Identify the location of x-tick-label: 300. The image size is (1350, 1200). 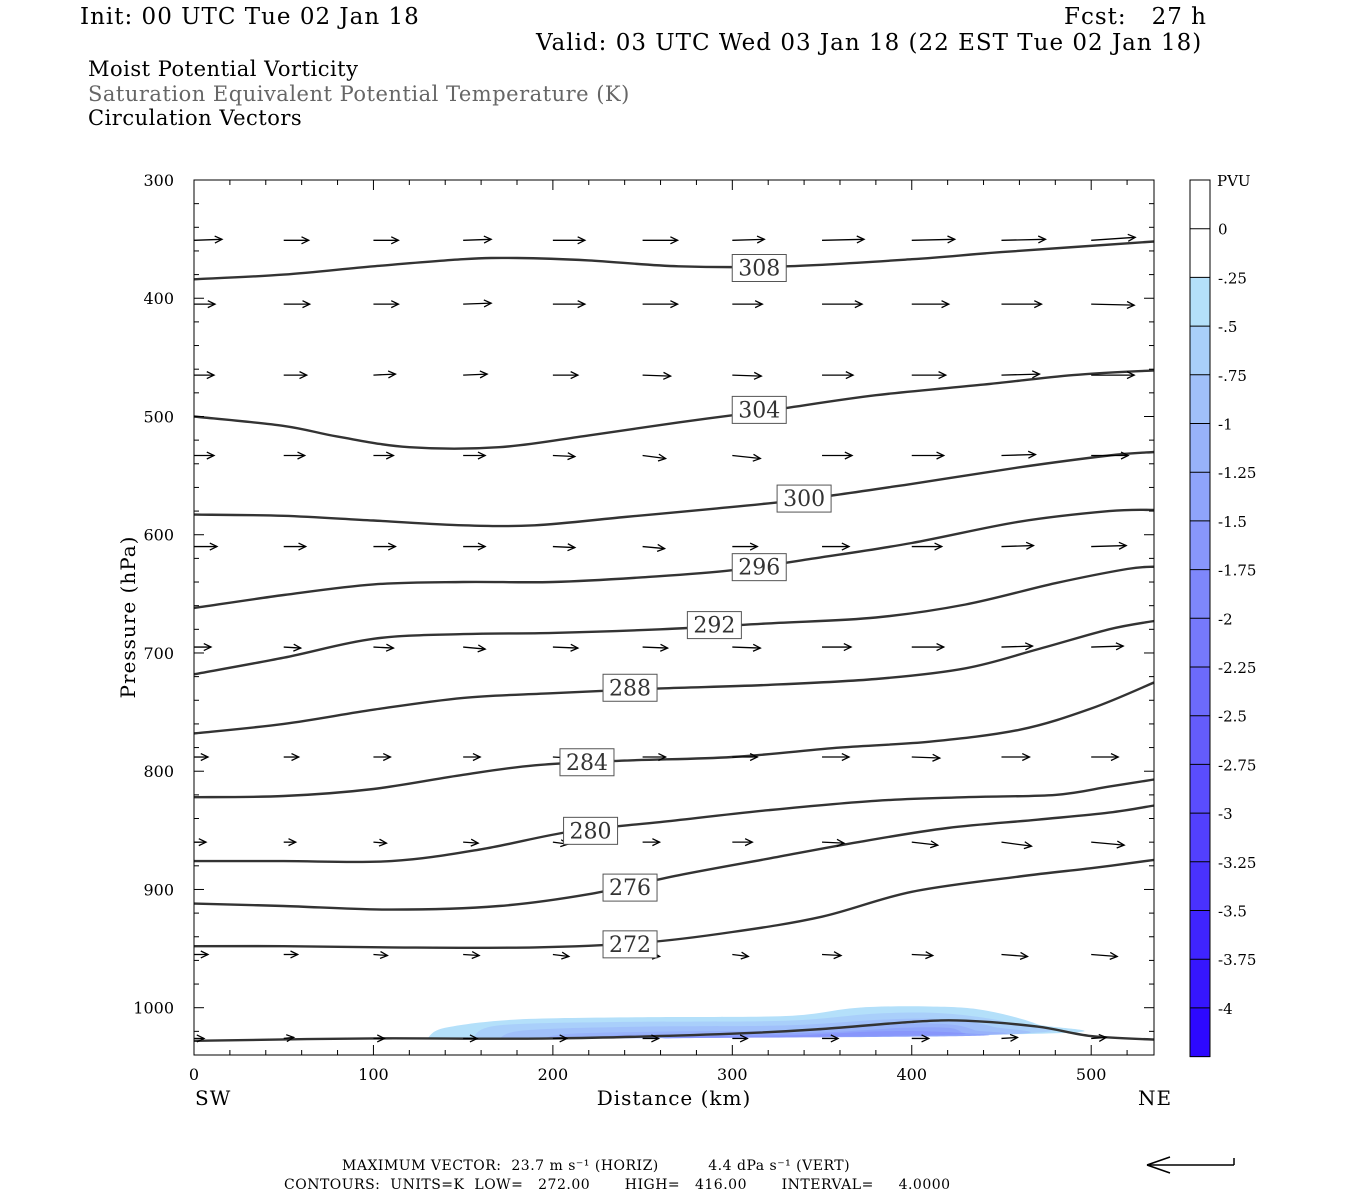
(732, 1074).